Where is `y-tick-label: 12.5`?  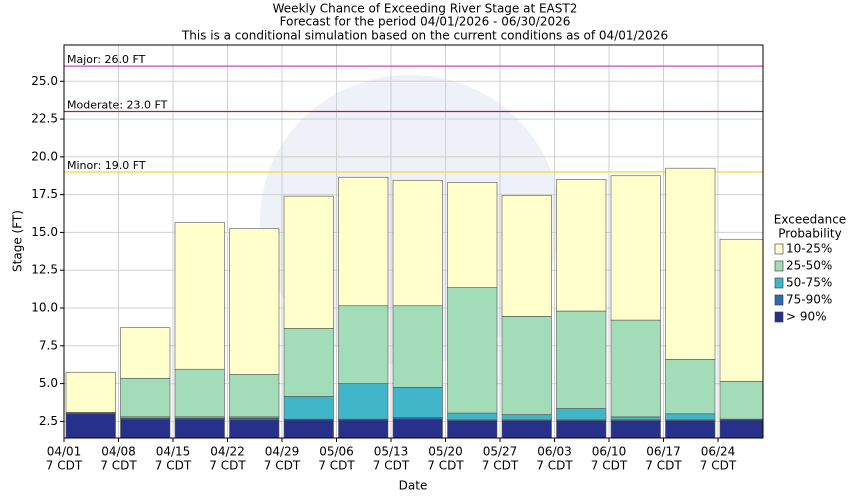
y-tick-label: 12.5 is located at coordinates (44, 270).